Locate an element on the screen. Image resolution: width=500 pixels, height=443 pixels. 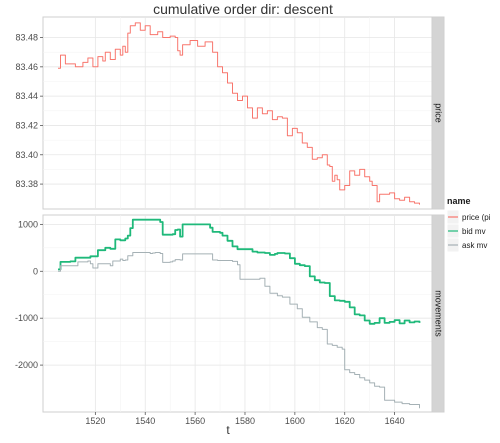
legend-label: ask mv is located at coordinates (474, 245).